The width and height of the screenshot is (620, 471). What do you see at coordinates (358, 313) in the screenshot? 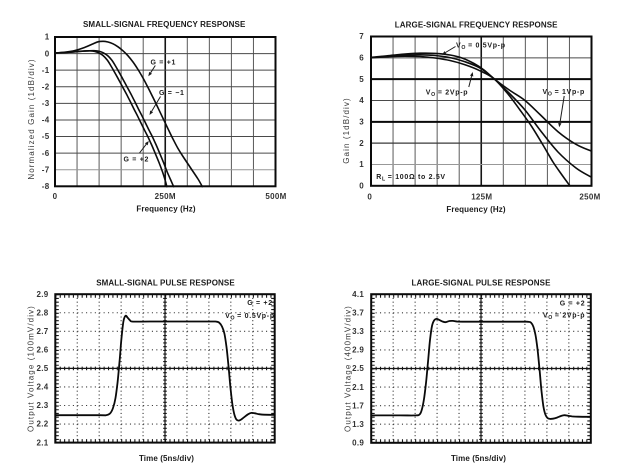
I see `svg-text: 3.7` at bounding box center [358, 313].